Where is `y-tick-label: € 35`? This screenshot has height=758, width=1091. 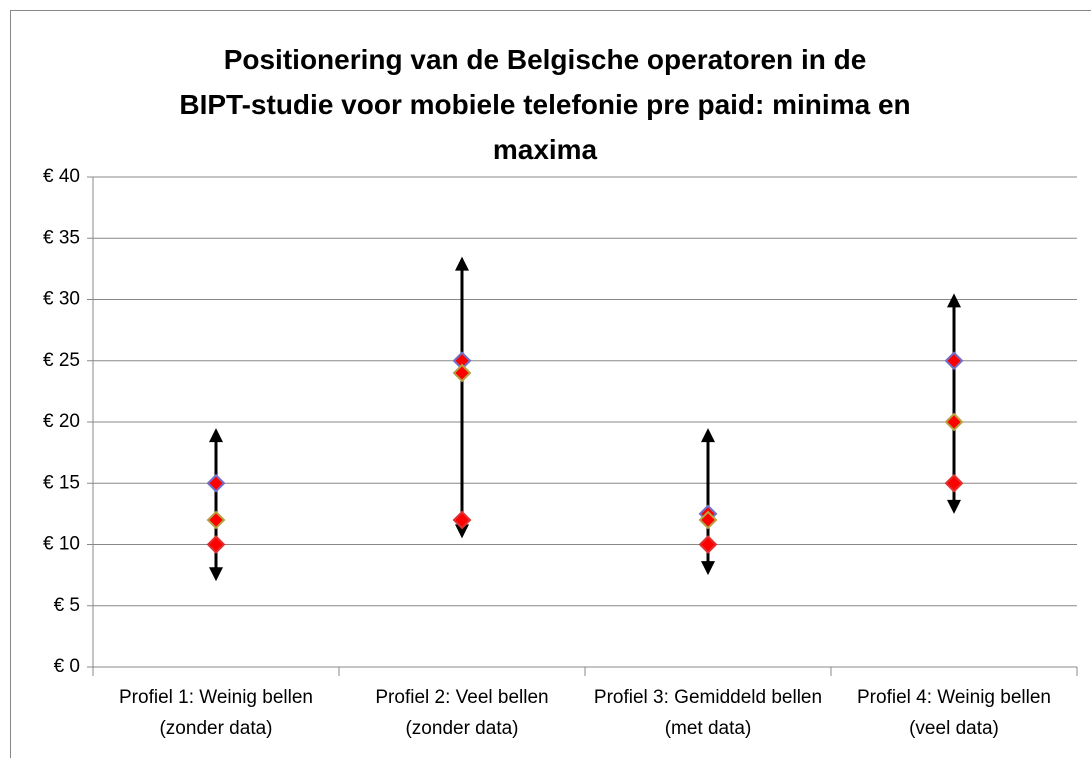 y-tick-label: € 35 is located at coordinates (61, 237).